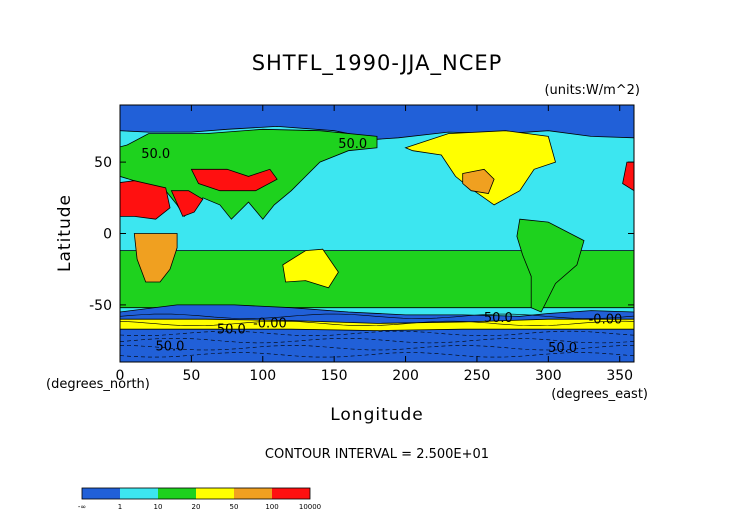 The image size is (752, 532). What do you see at coordinates (187, 203) in the screenshot?
I see `region-arabia` at bounding box center [187, 203].